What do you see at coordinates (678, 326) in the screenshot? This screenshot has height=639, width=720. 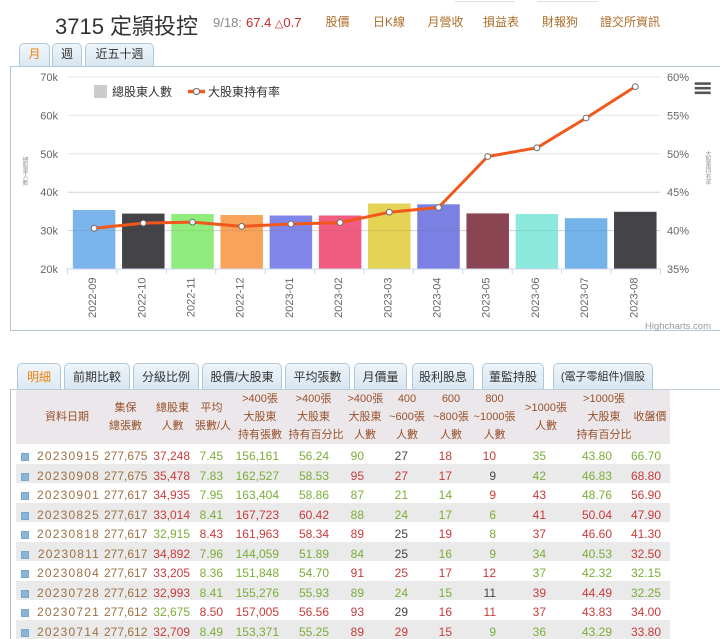 I see `svg-text: Highcharts.com` at bounding box center [678, 326].